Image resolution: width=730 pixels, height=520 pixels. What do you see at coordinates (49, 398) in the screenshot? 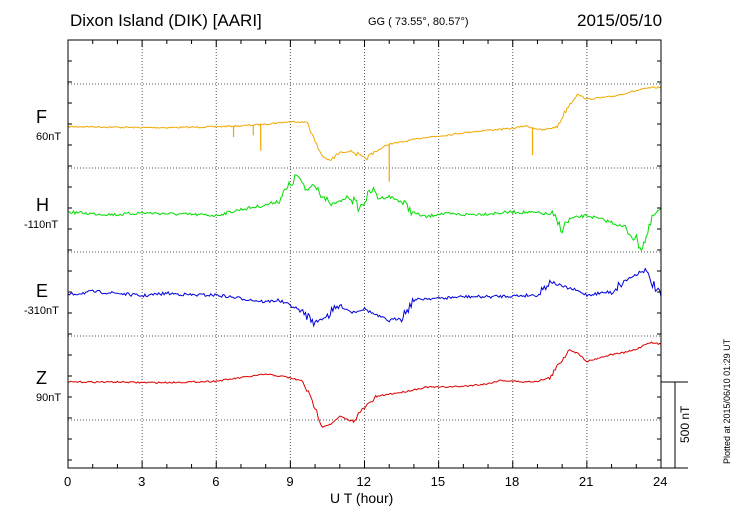
I see `component-offset-z: 90nT` at bounding box center [49, 398].